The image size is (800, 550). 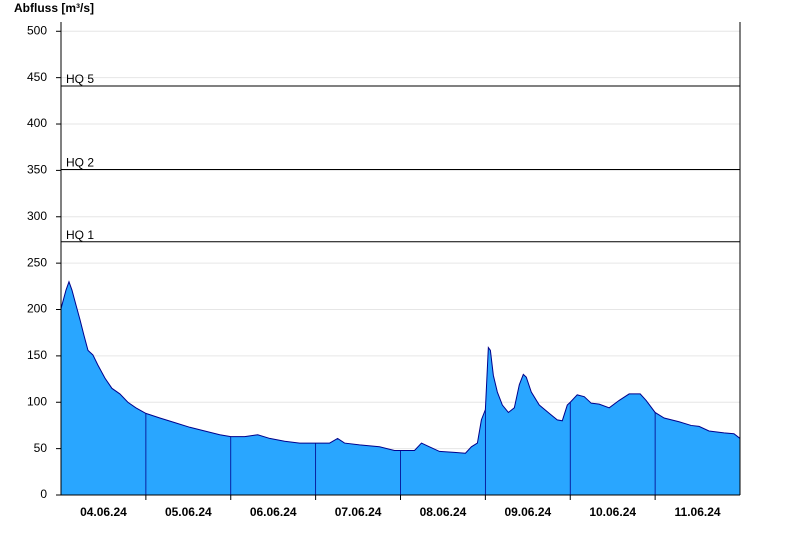 I want to click on x-tick-label: 04.06.24, so click(x=103, y=512).